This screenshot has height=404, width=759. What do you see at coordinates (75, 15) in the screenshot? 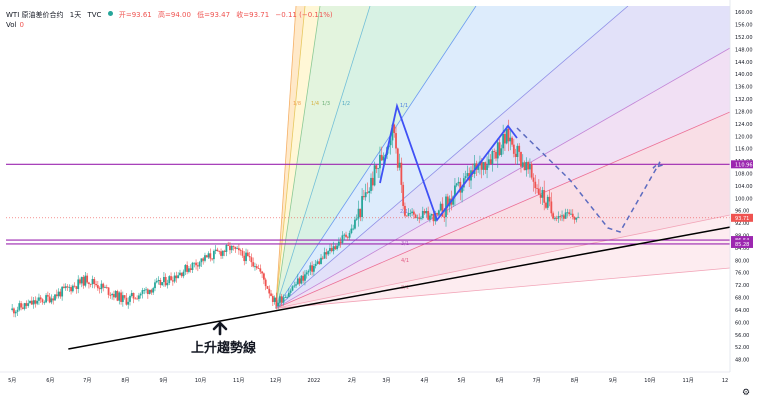
I see `interval-label: 1天` at bounding box center [75, 15].